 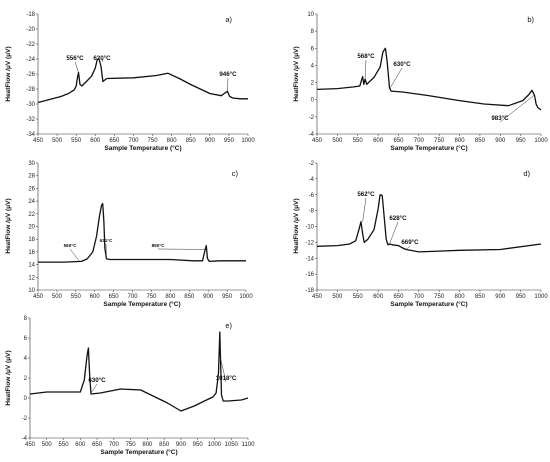 What do you see at coordinates (97, 445) in the screenshot?
I see `x-tick-label: 650` at bounding box center [97, 445].